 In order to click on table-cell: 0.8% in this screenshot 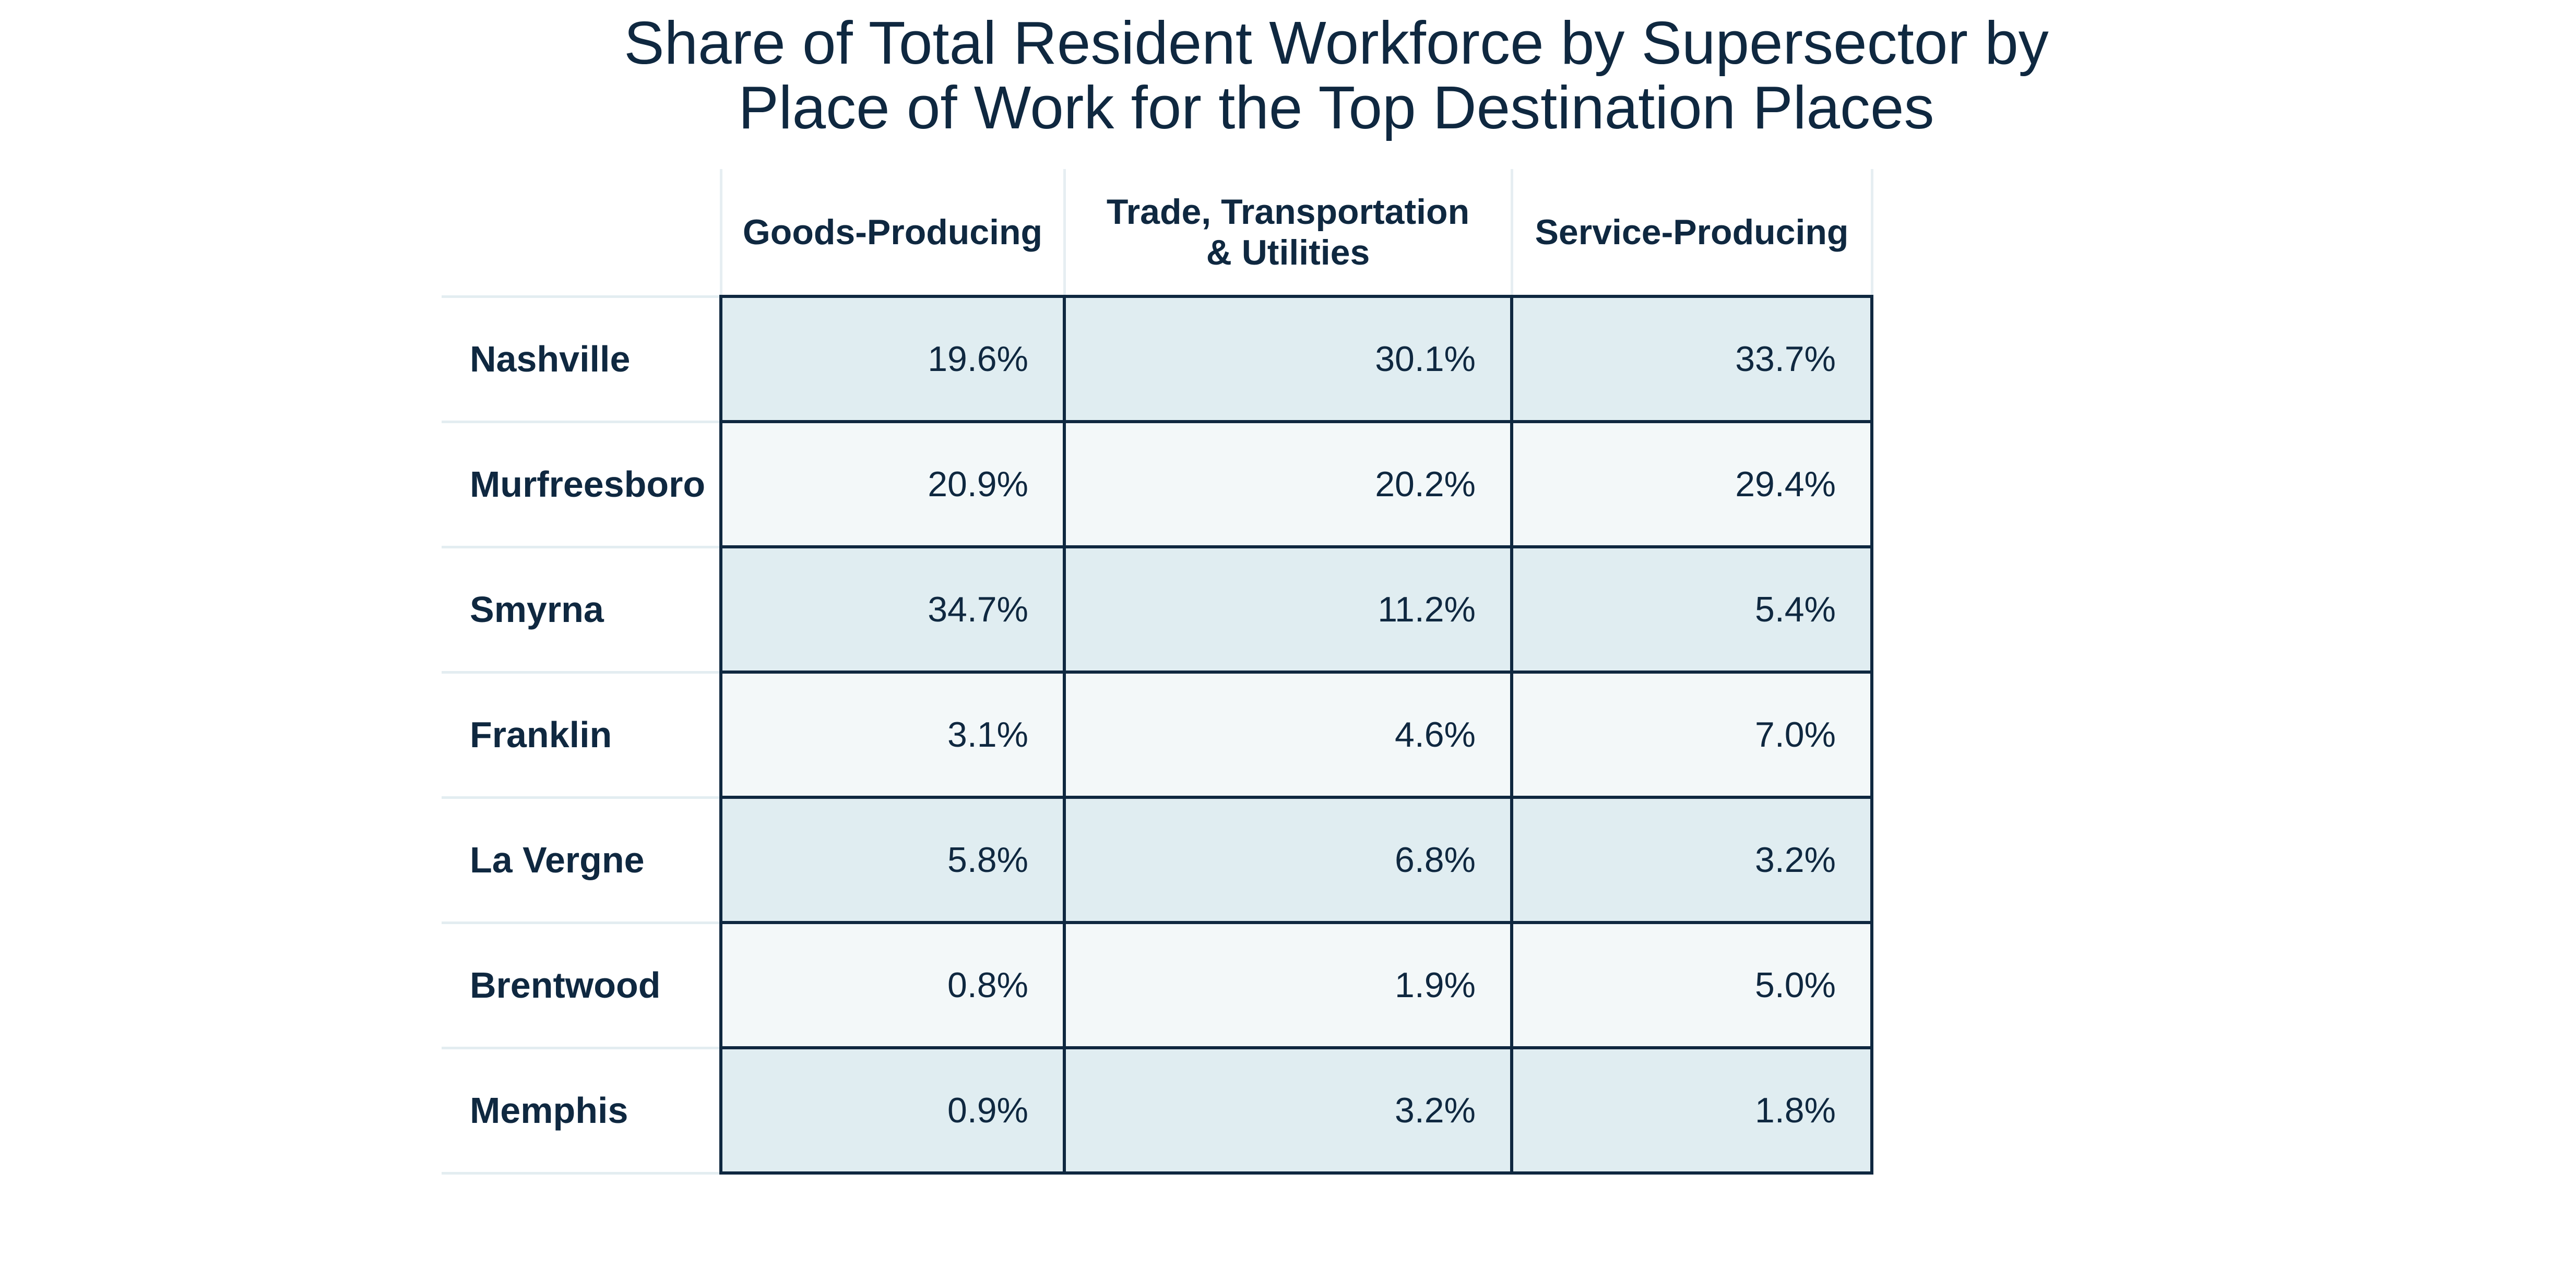, I will do `click(892, 985)`.